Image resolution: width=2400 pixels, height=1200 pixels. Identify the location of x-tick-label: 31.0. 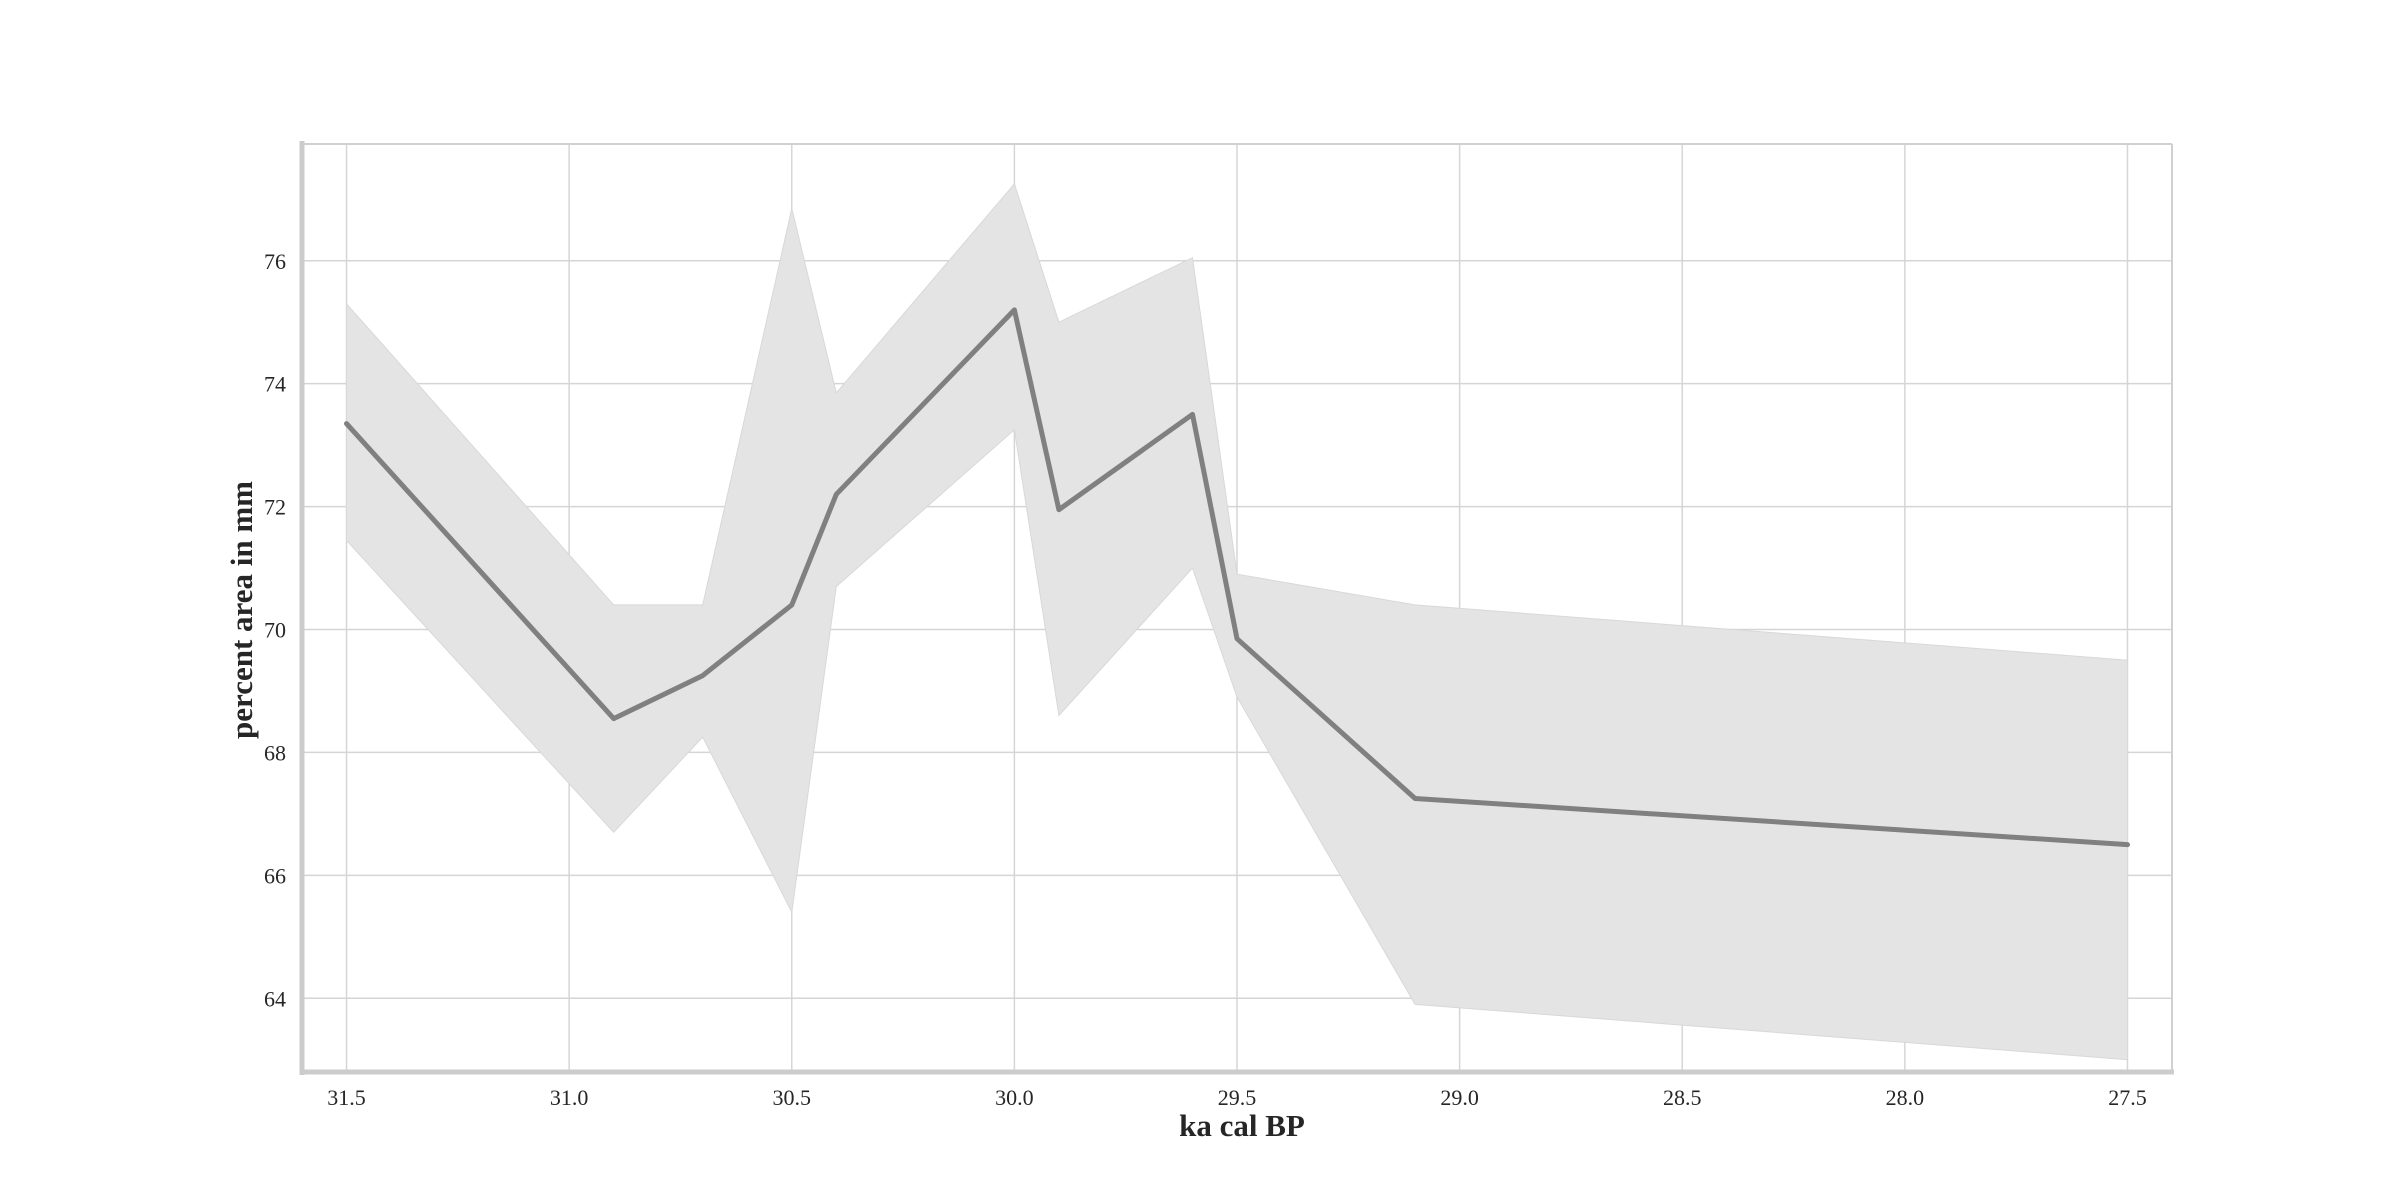
(569, 1097).